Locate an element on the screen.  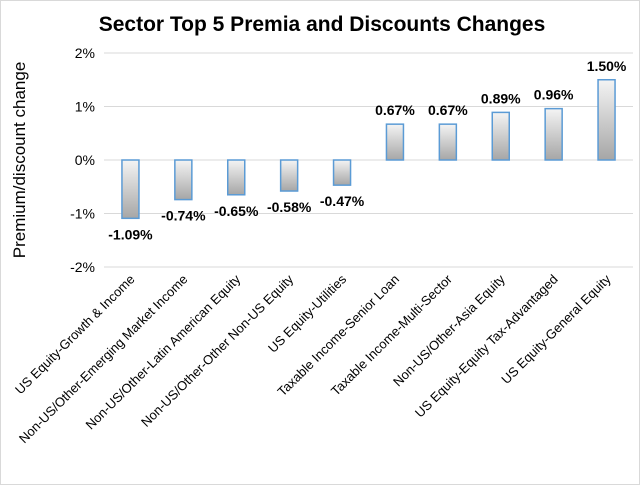
category-label: US Equity-General Equity is located at coordinates (556, 329).